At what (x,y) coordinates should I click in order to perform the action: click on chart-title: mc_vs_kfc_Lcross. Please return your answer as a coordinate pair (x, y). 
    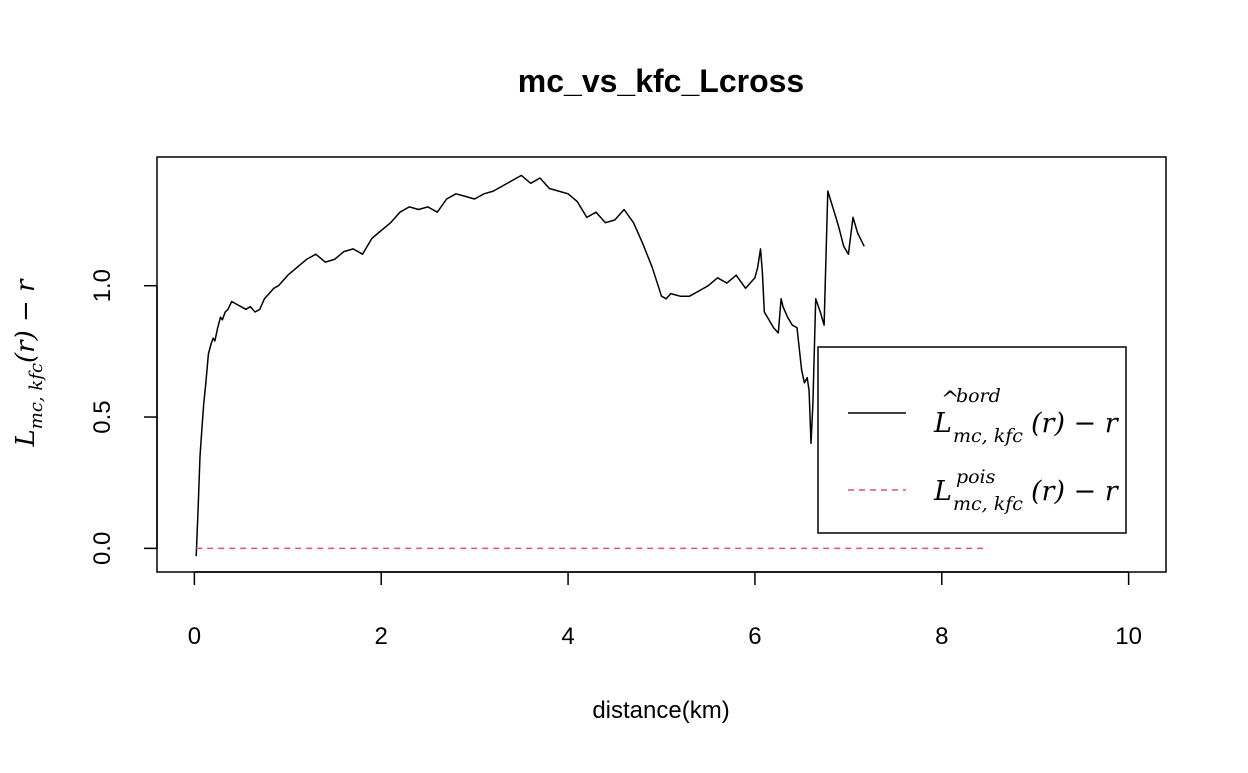
    Looking at the image, I should click on (661, 81).